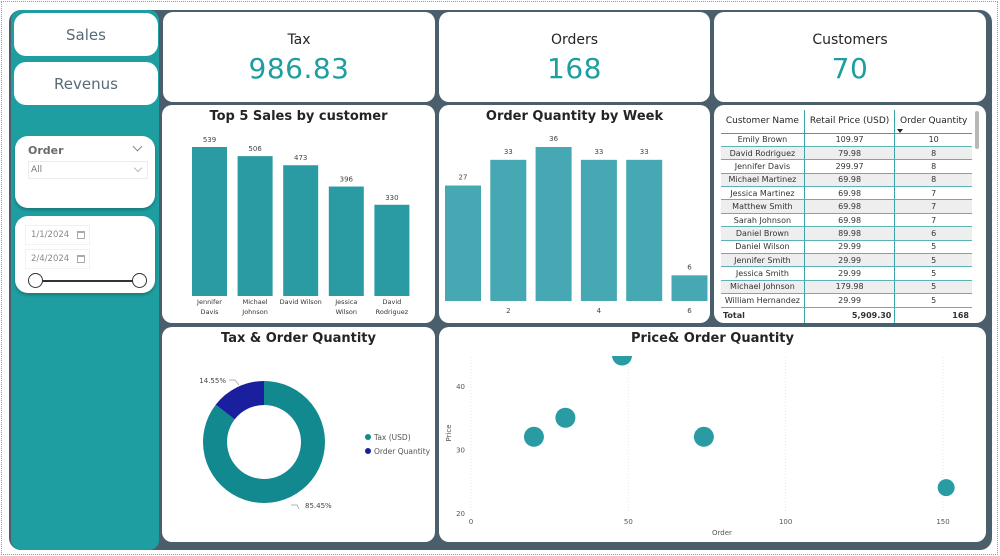 The image size is (1000, 556). Describe the element at coordinates (942, 522) in the screenshot. I see `x-tick-label: 150` at that location.